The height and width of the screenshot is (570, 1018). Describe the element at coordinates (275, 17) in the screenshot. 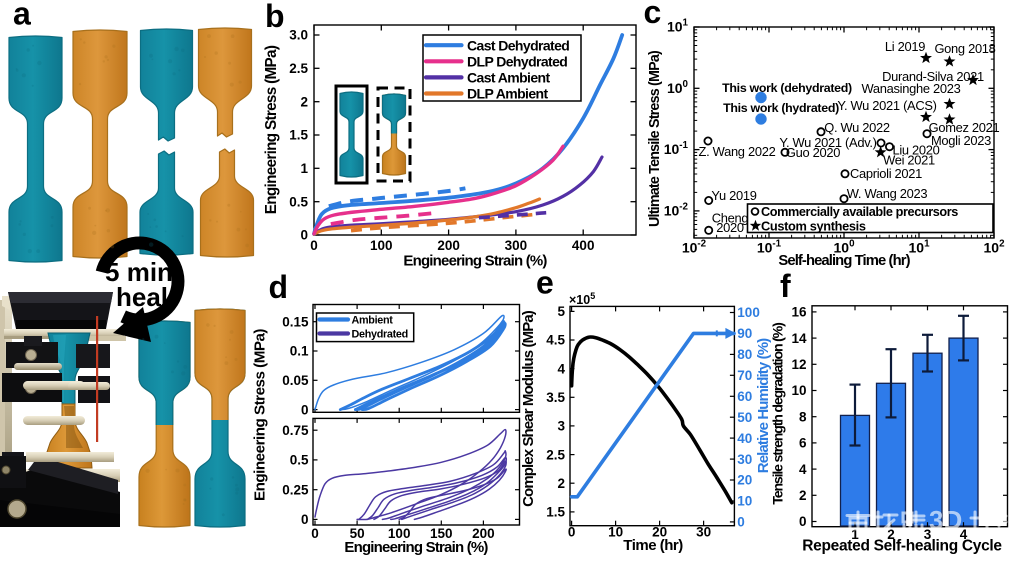

I see `svg-text: b` at that location.